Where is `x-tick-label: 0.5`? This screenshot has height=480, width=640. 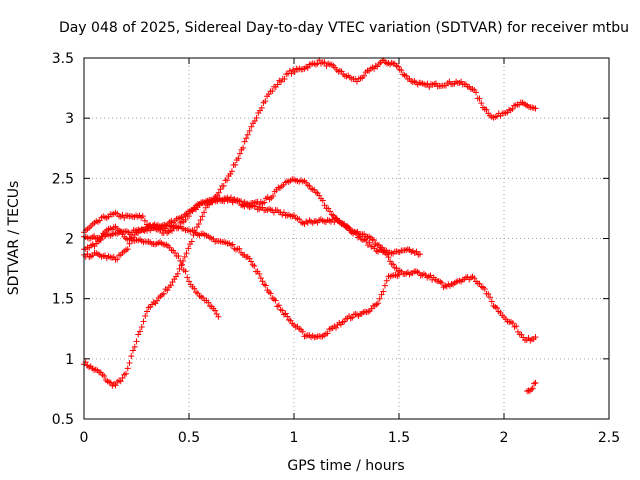
x-tick-label: 0.5 is located at coordinates (189, 438).